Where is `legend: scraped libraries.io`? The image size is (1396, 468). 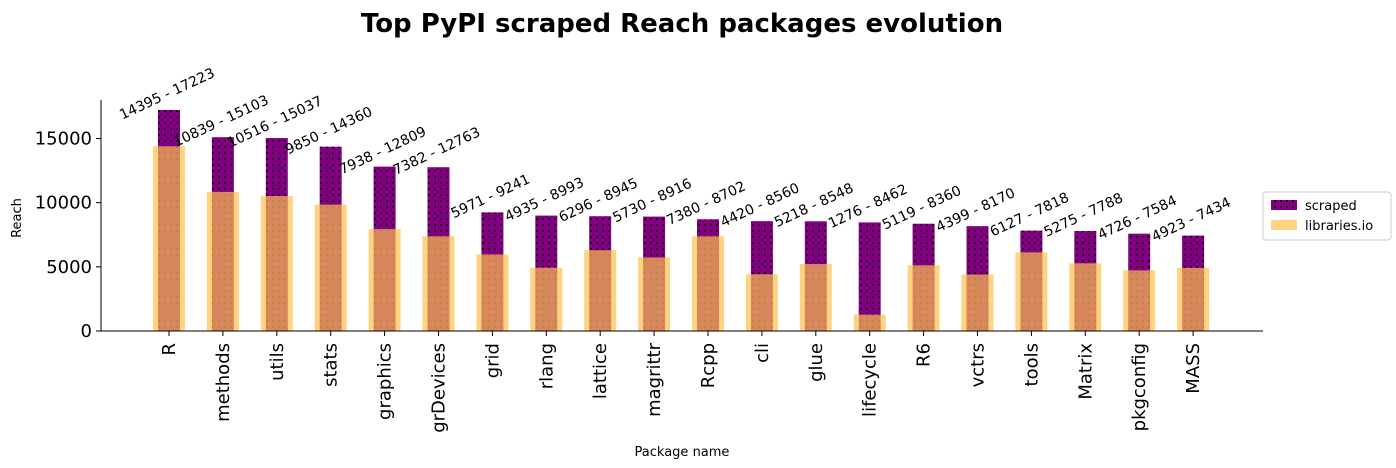
legend: scraped libraries.io is located at coordinates (1327, 216).